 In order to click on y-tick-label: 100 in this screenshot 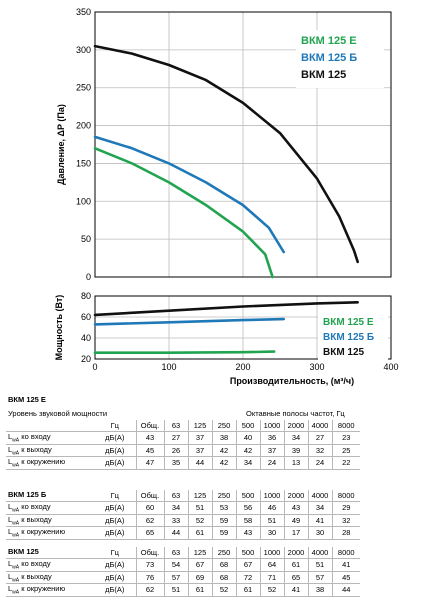, I will do `click(83, 201)`.